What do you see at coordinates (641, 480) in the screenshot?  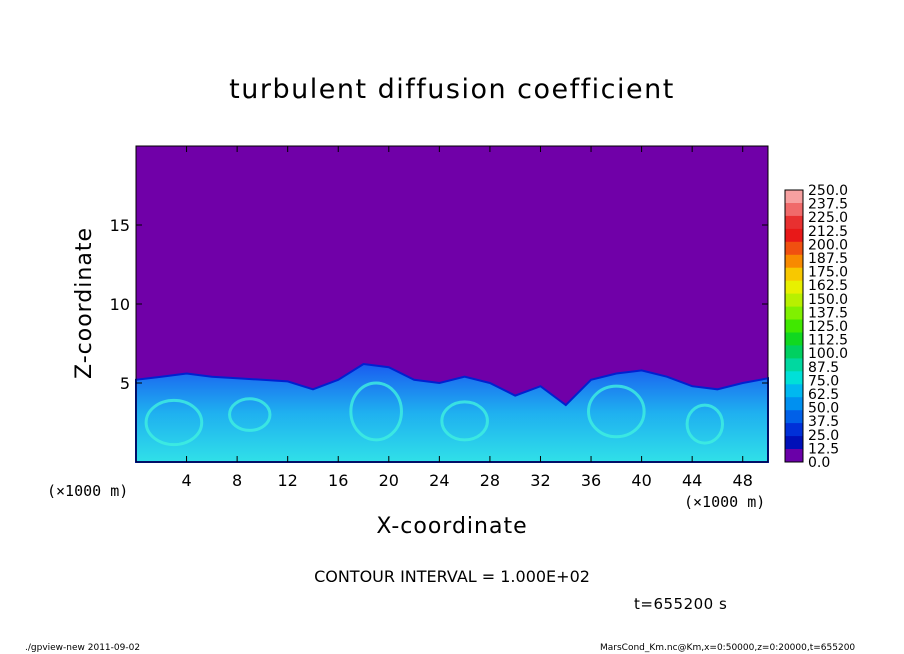 I see `x-tick-label: 40` at bounding box center [641, 480].